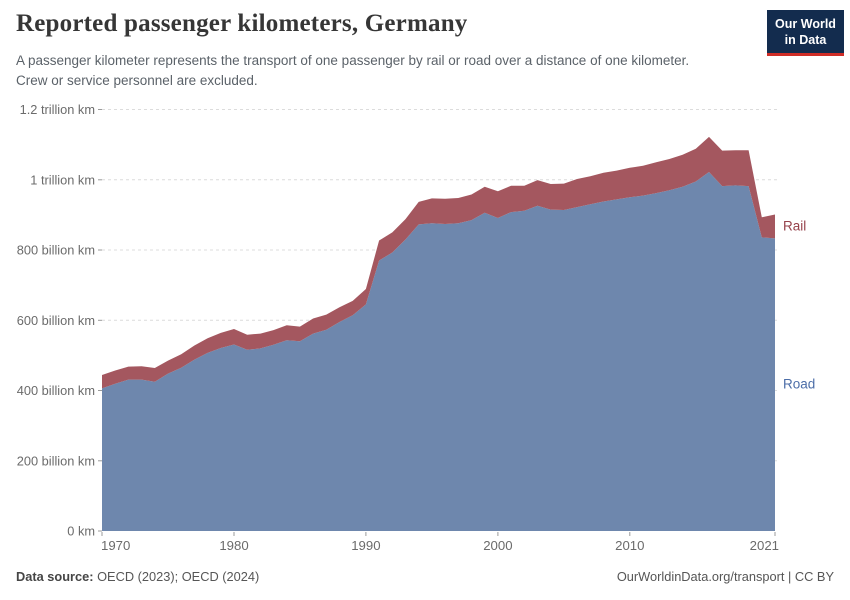 The height and width of the screenshot is (600, 850). I want to click on series-label-rail: Rail, so click(794, 226).